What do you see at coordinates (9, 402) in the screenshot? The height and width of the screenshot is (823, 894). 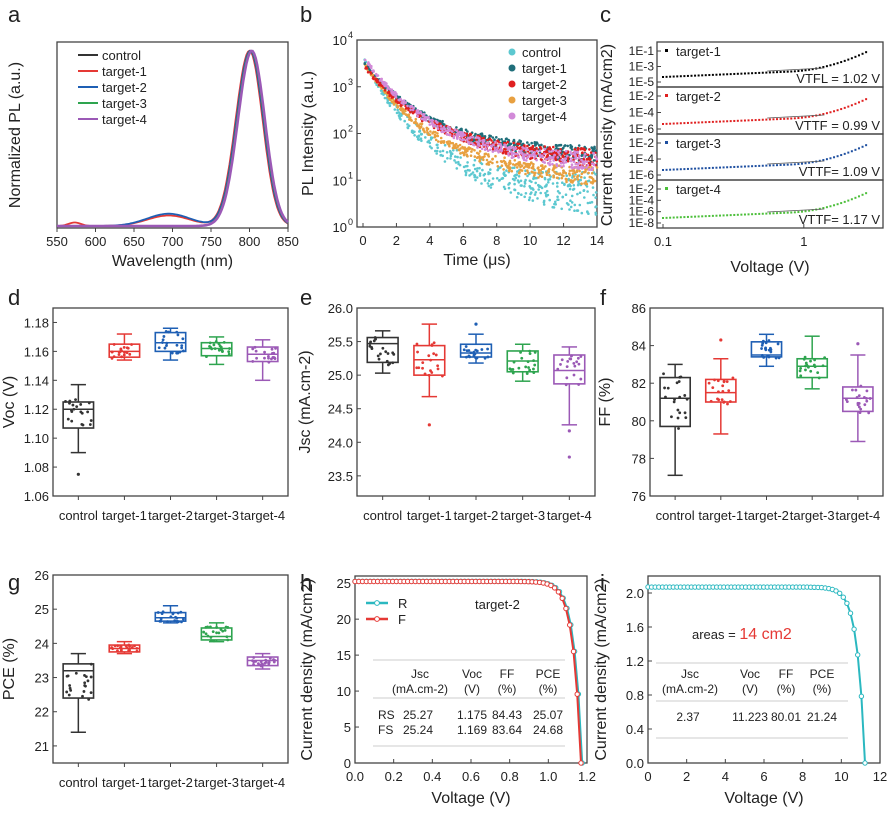 I see `y-axis-label: Voc (V)` at bounding box center [9, 402].